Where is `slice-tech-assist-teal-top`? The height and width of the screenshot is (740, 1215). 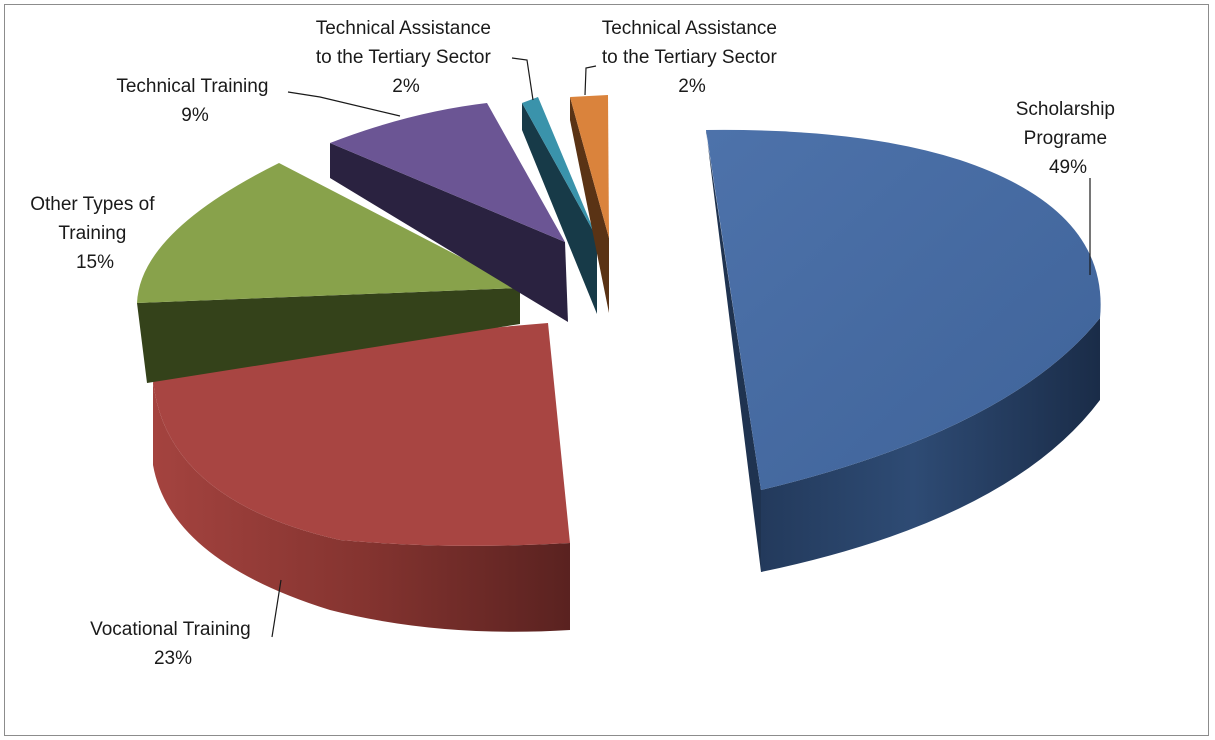
slice-tech-assist-teal-top is located at coordinates (559, 167).